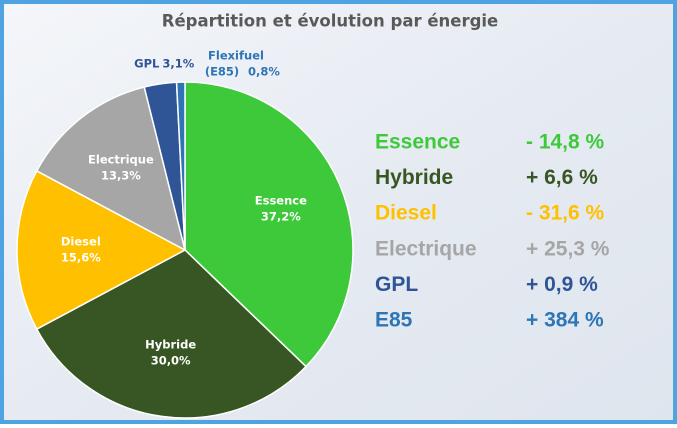 This screenshot has height=428, width=677. What do you see at coordinates (147, 64) in the screenshot?
I see `slice-label: GPL` at bounding box center [147, 64].